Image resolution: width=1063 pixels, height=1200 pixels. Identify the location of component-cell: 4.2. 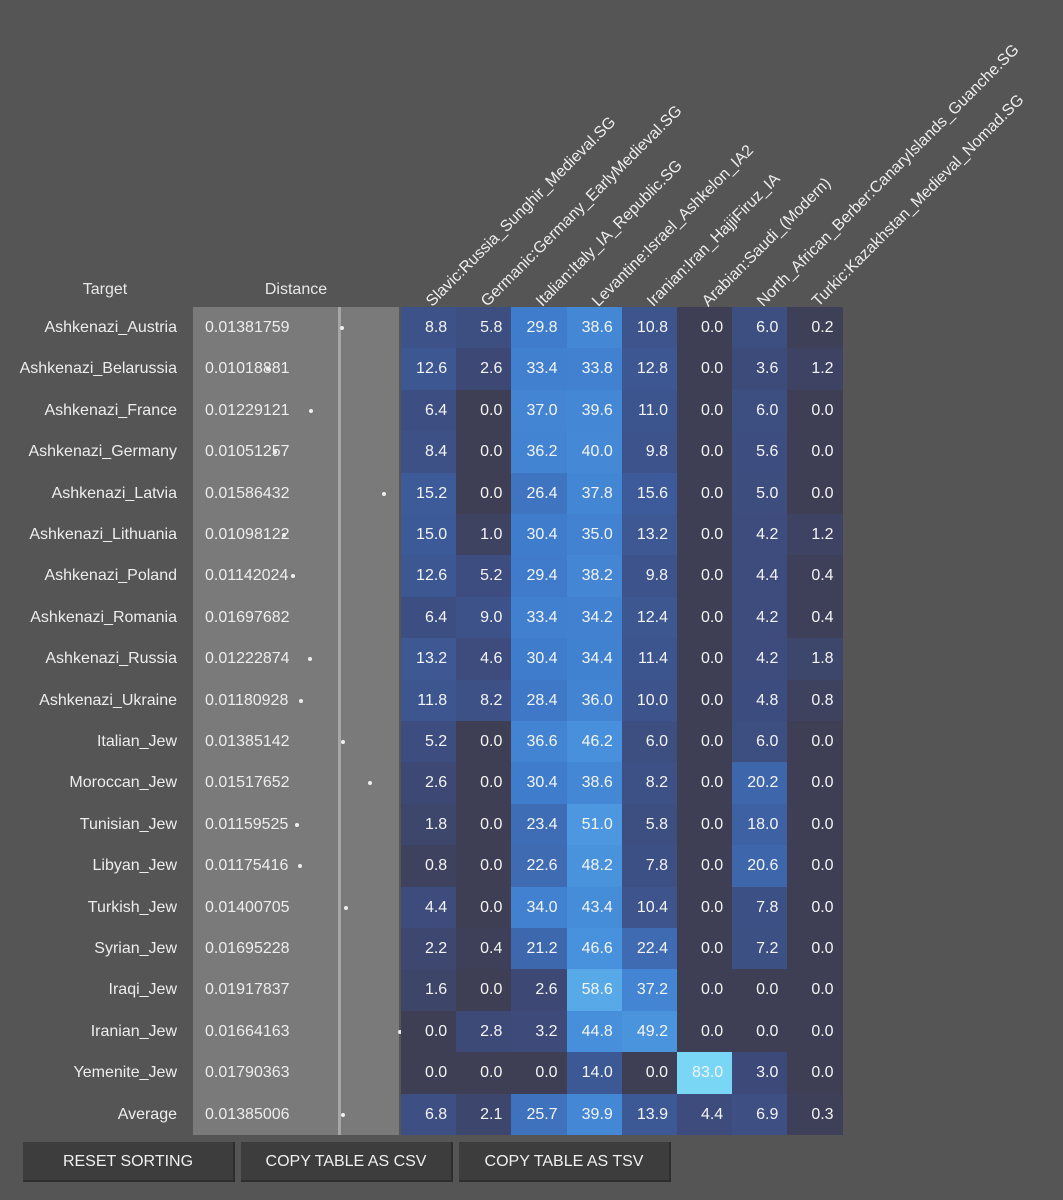
(760, 617).